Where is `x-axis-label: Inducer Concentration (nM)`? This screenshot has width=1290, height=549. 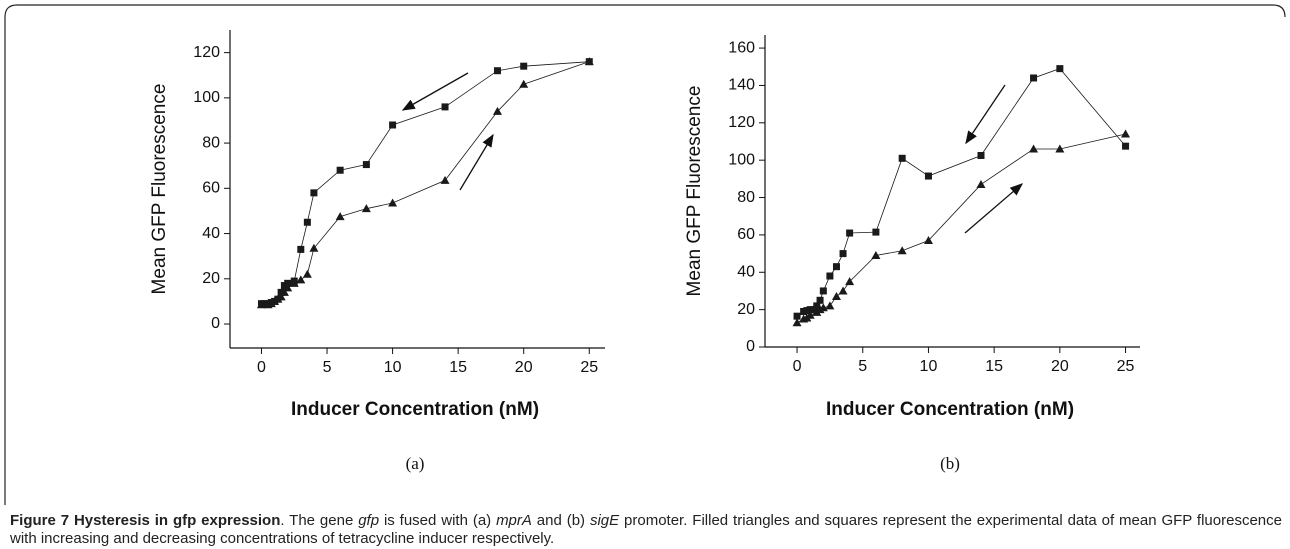 x-axis-label: Inducer Concentration (nM) is located at coordinates (950, 409).